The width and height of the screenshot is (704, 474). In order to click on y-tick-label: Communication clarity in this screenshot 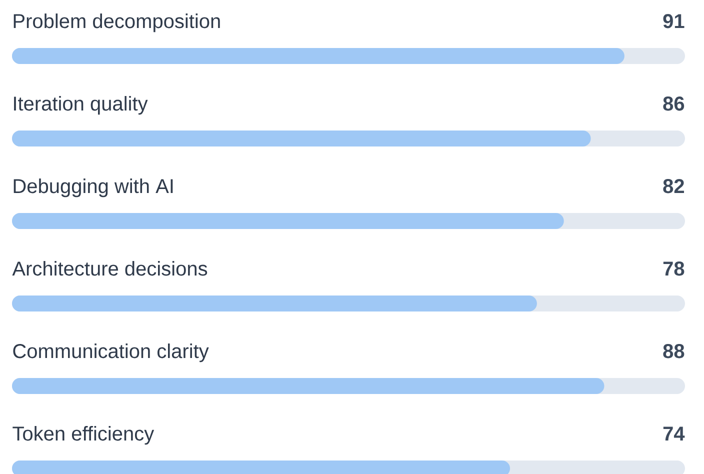, I will do `click(111, 353)`.